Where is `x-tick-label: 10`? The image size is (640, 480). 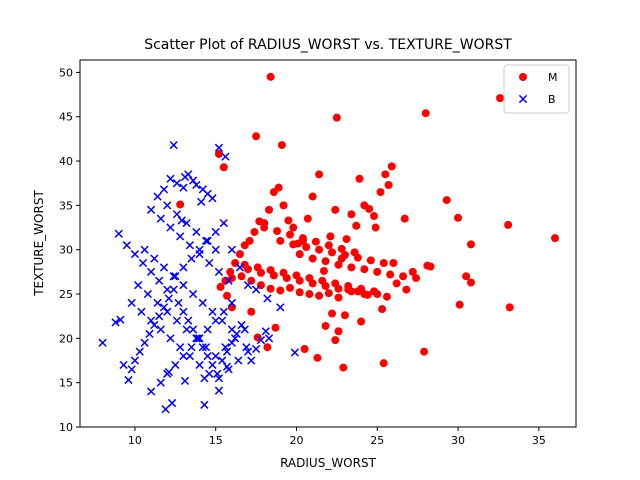
x-tick-label: 10 is located at coordinates (135, 440).